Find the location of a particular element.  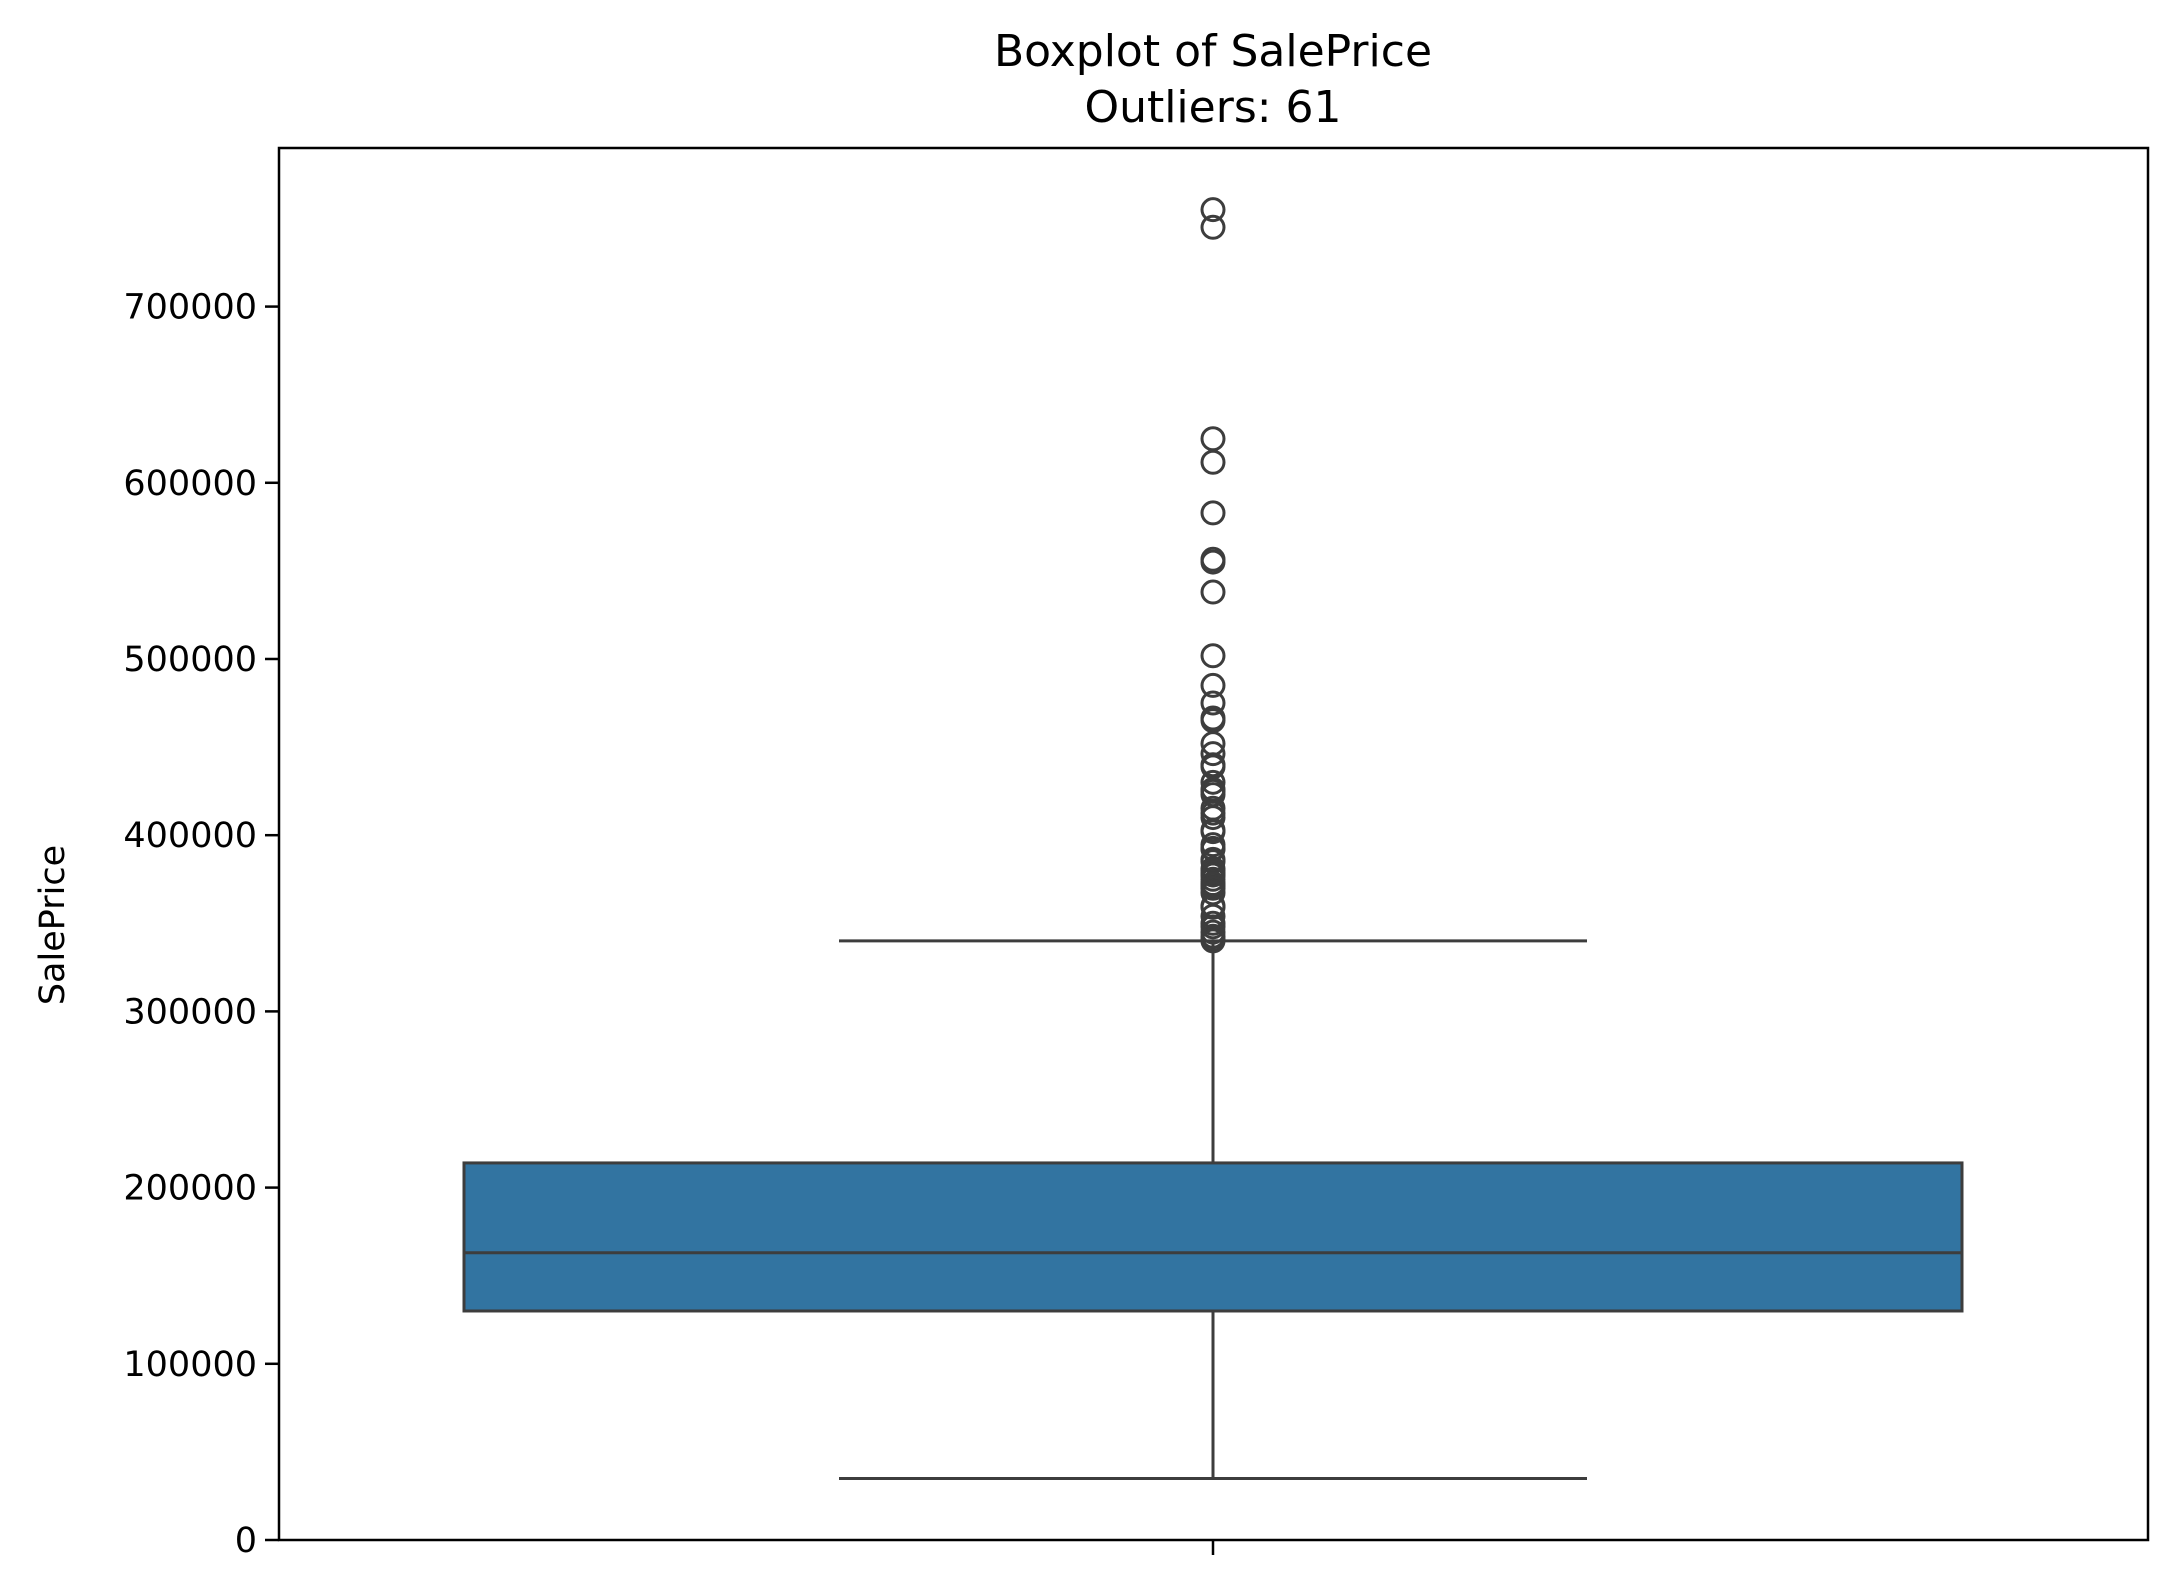

y-tick-label: 400000 is located at coordinates (190, 836).